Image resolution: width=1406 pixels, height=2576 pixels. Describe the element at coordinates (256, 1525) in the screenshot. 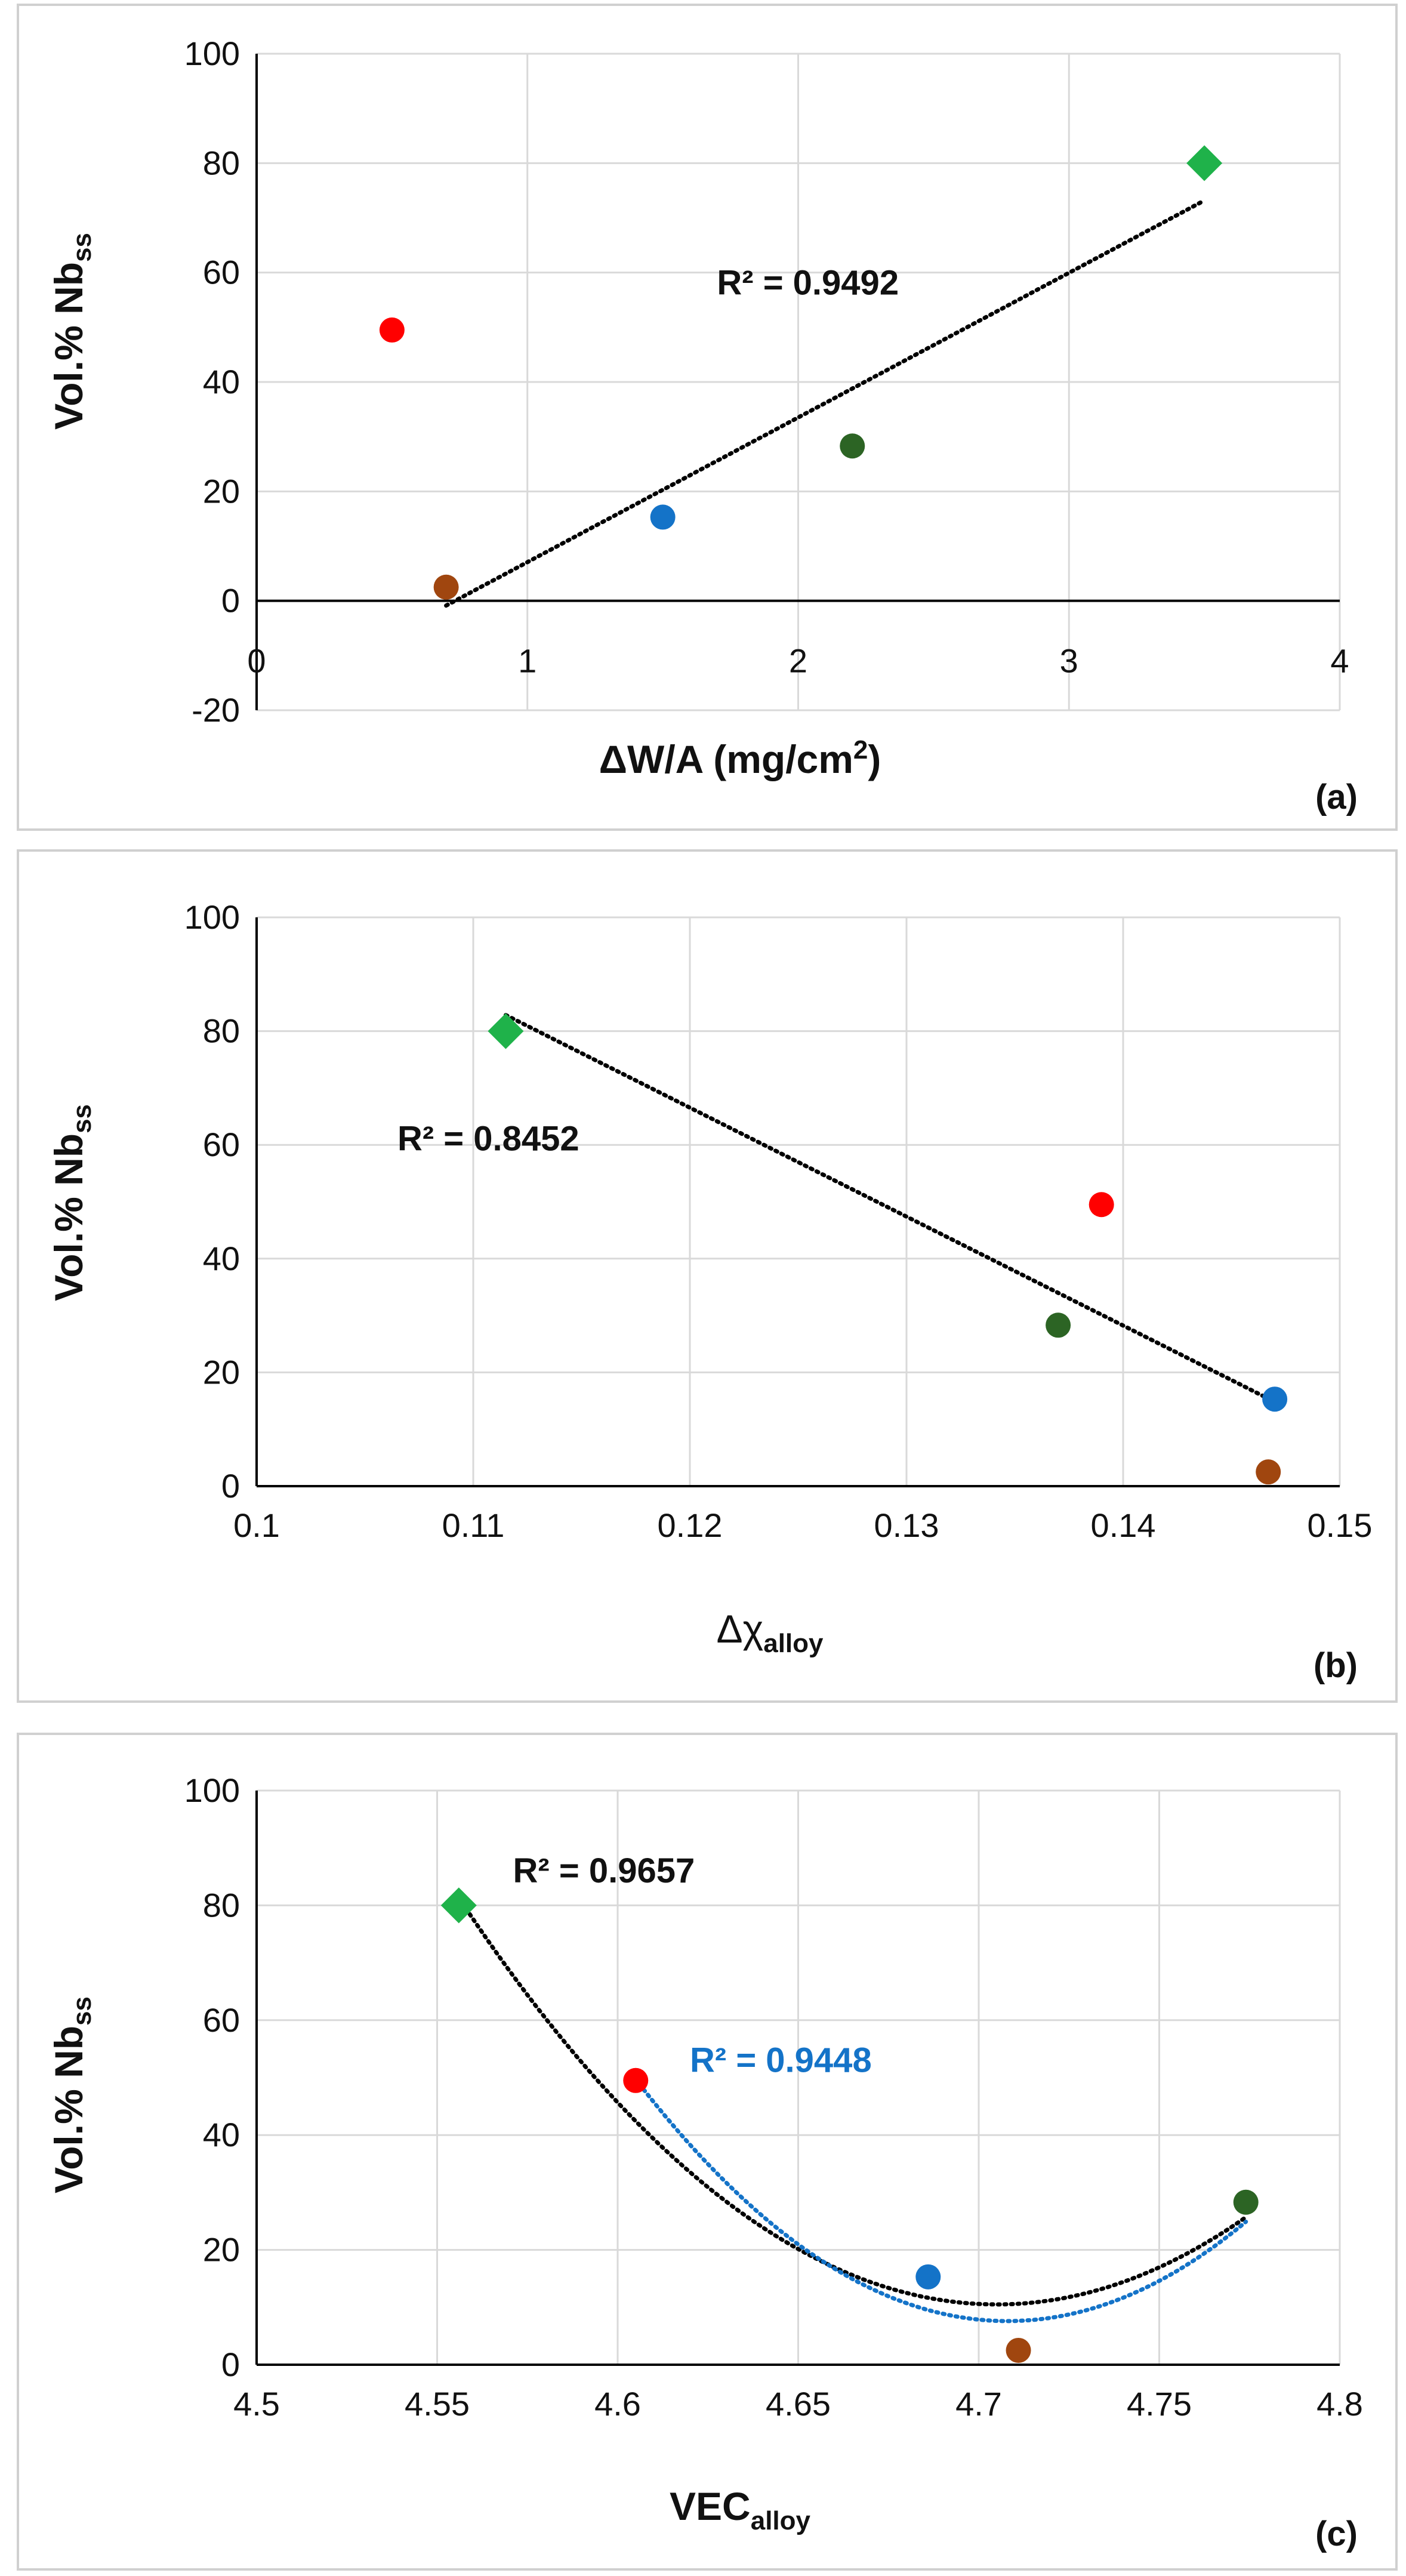

I see `x-tick-label: 0.1` at that location.